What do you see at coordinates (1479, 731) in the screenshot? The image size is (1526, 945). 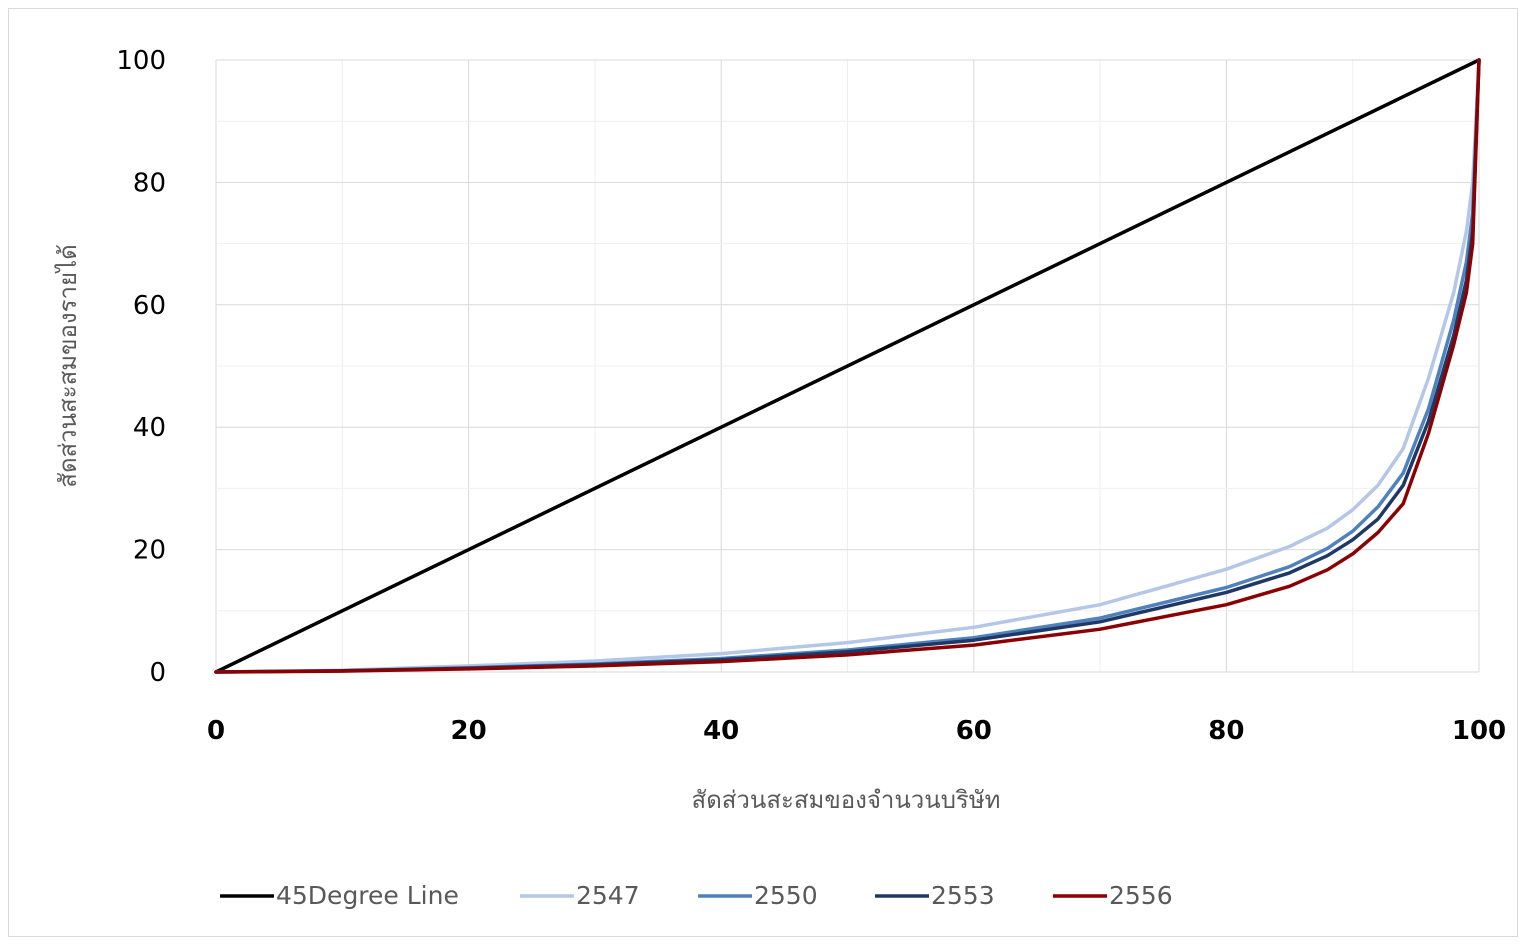 I see `x-tick-label: 100` at bounding box center [1479, 731].